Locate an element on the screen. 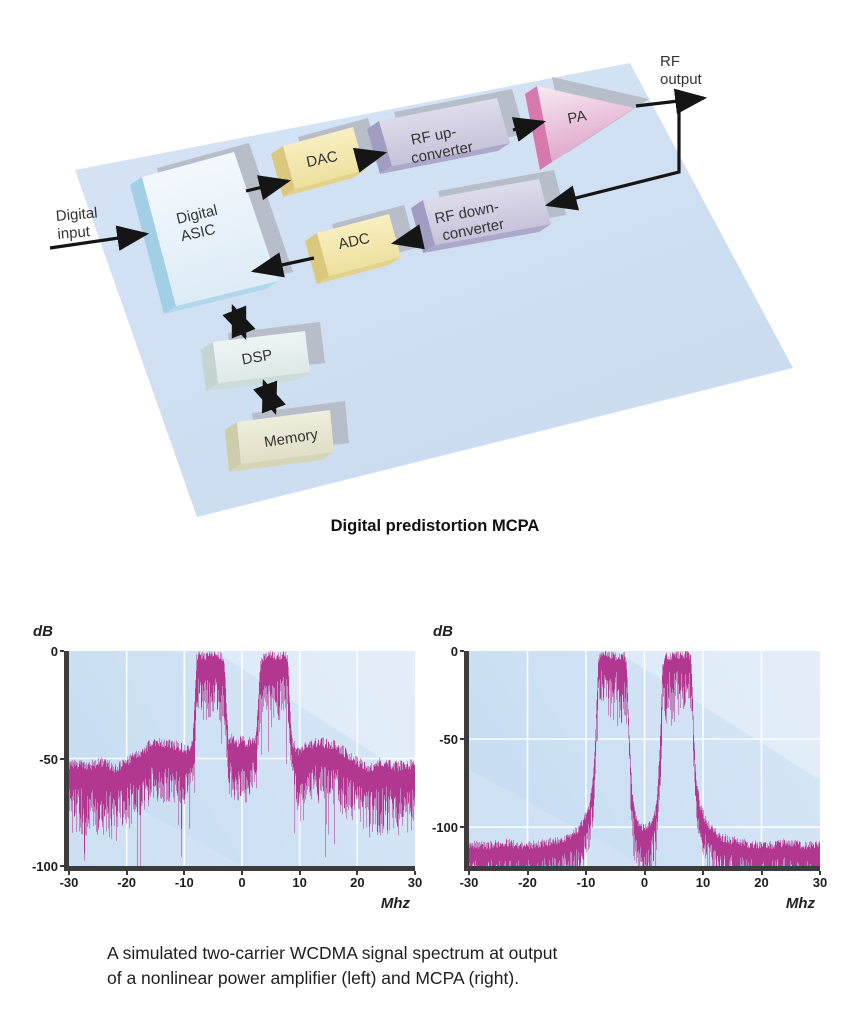 The height and width of the screenshot is (1028, 843). digital-input-label-line2: input is located at coordinates (74, 233).